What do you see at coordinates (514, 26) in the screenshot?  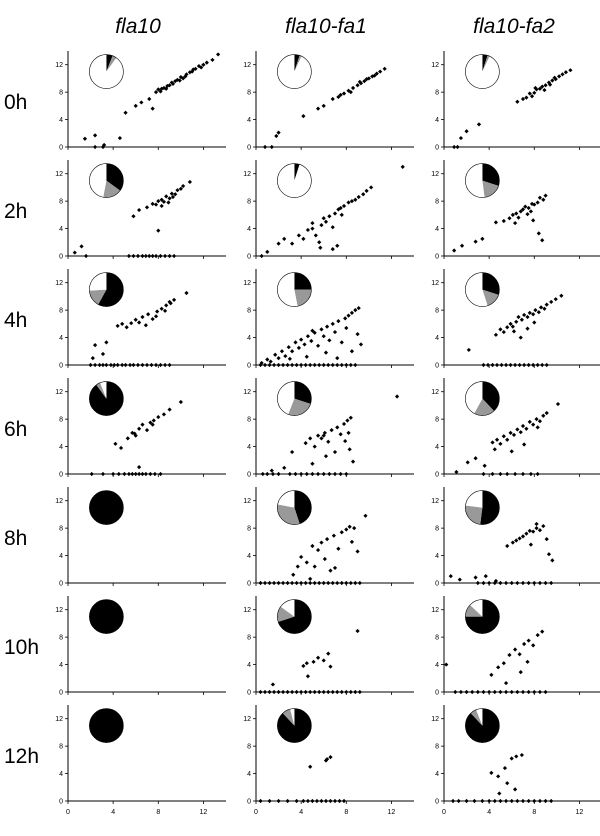 I see `column-title-fla10-fa2: fla10-fa2` at bounding box center [514, 26].